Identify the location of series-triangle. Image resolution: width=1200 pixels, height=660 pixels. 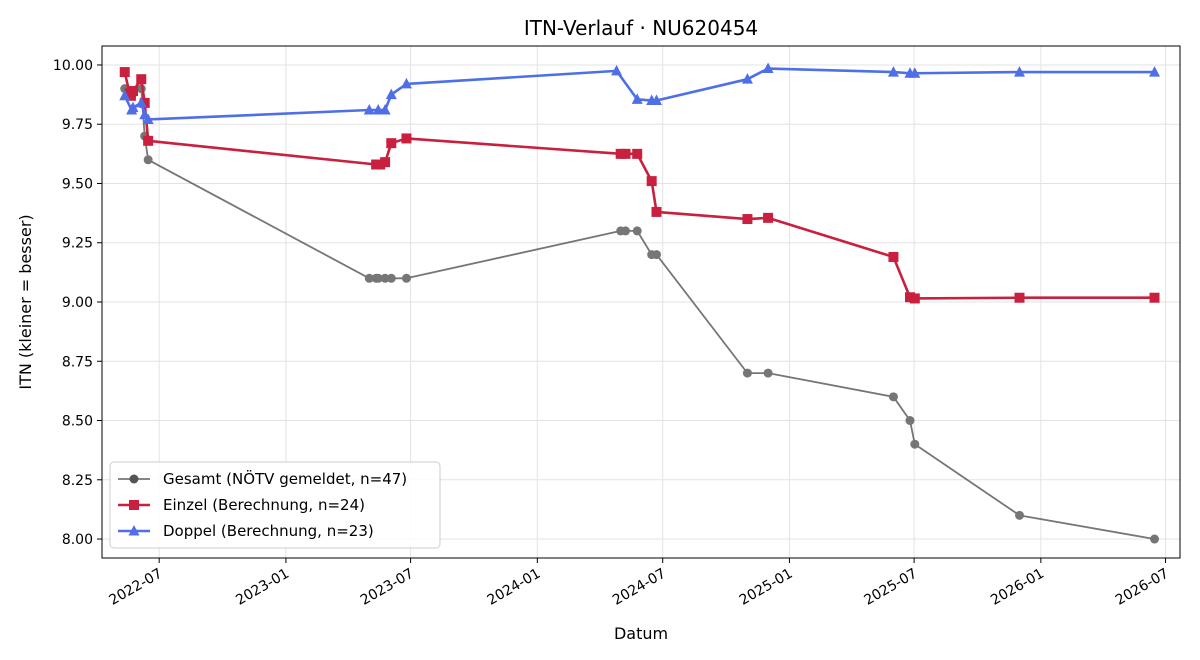
(640, 93).